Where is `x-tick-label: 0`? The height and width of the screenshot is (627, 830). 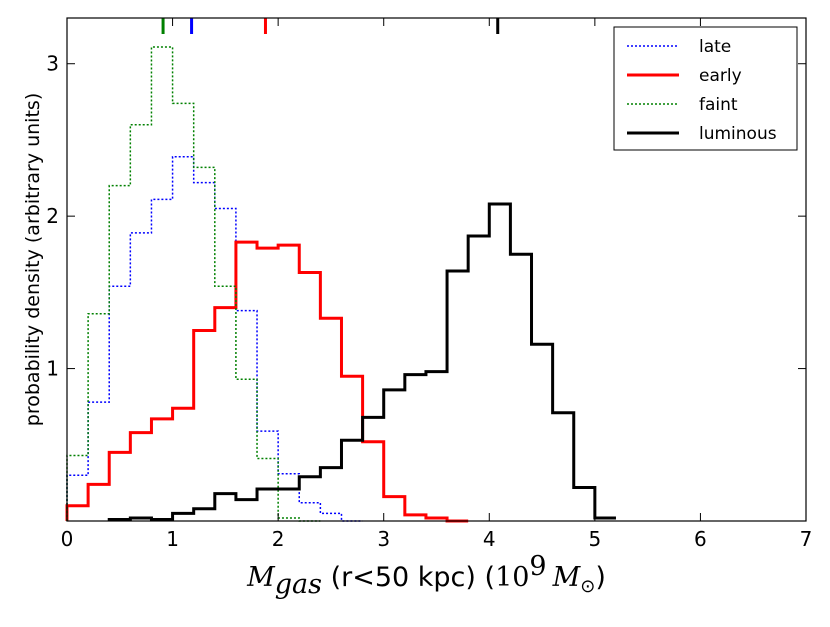 x-tick-label: 0 is located at coordinates (67, 539).